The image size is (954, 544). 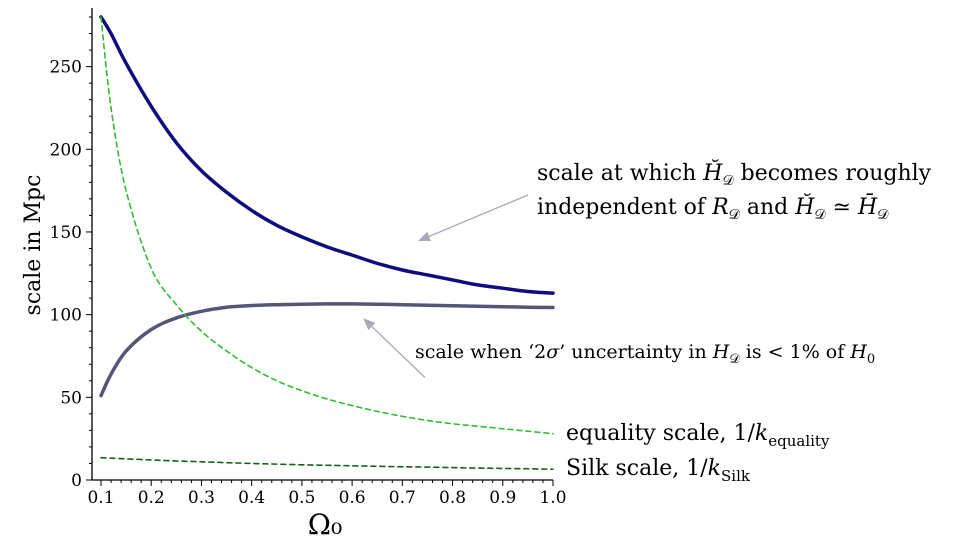 I want to click on x-tick-label: 0.3, so click(x=201, y=498).